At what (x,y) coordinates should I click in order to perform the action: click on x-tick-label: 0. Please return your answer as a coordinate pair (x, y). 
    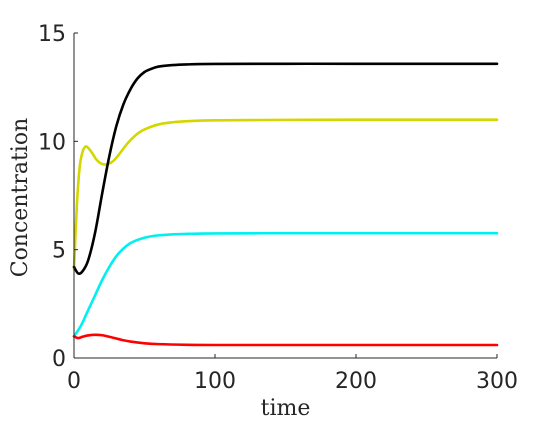
    Looking at the image, I should click on (74, 381).